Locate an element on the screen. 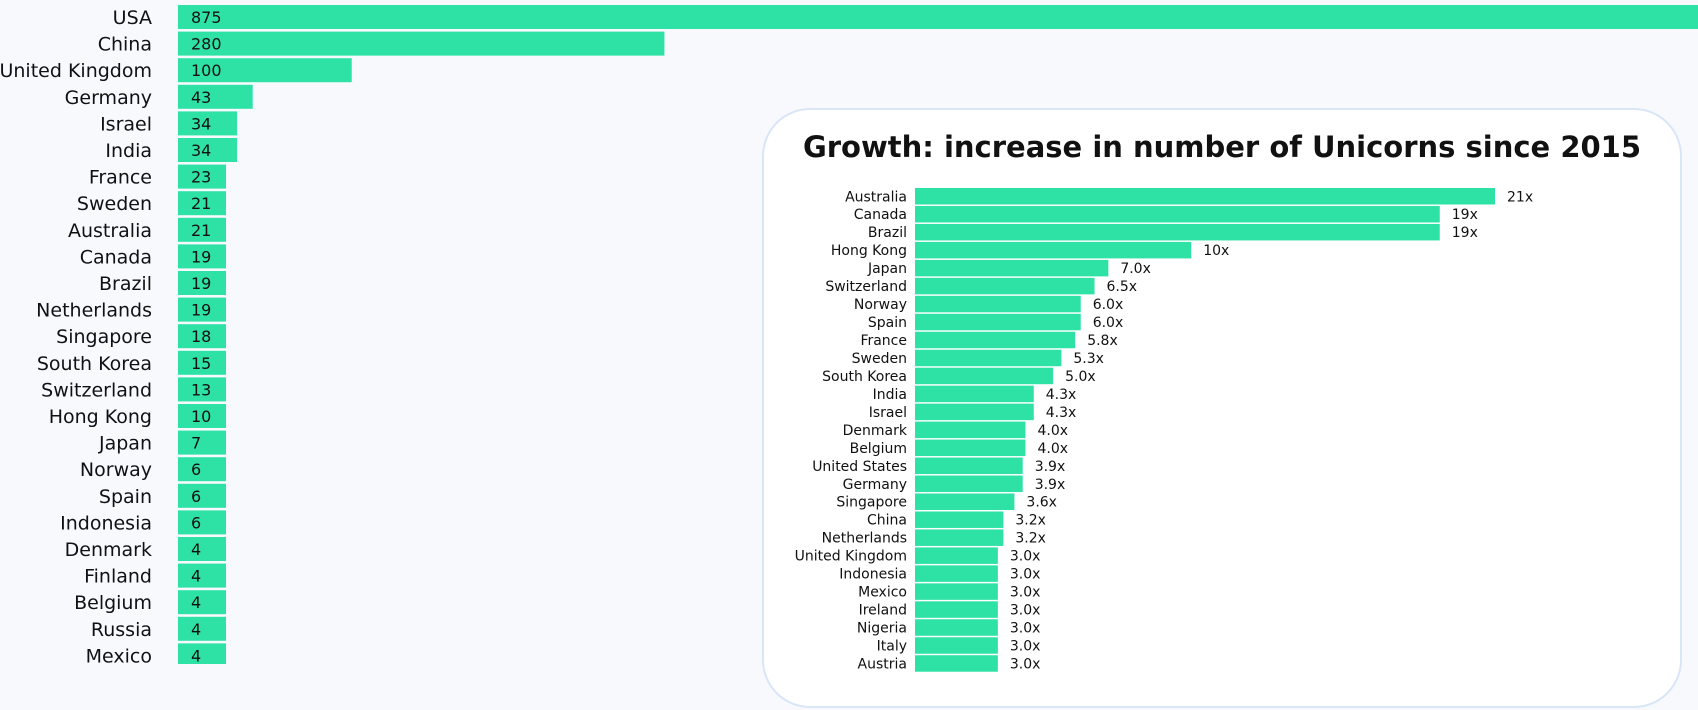 The width and height of the screenshot is (1698, 710). growth-category-label: United States is located at coordinates (859, 467).